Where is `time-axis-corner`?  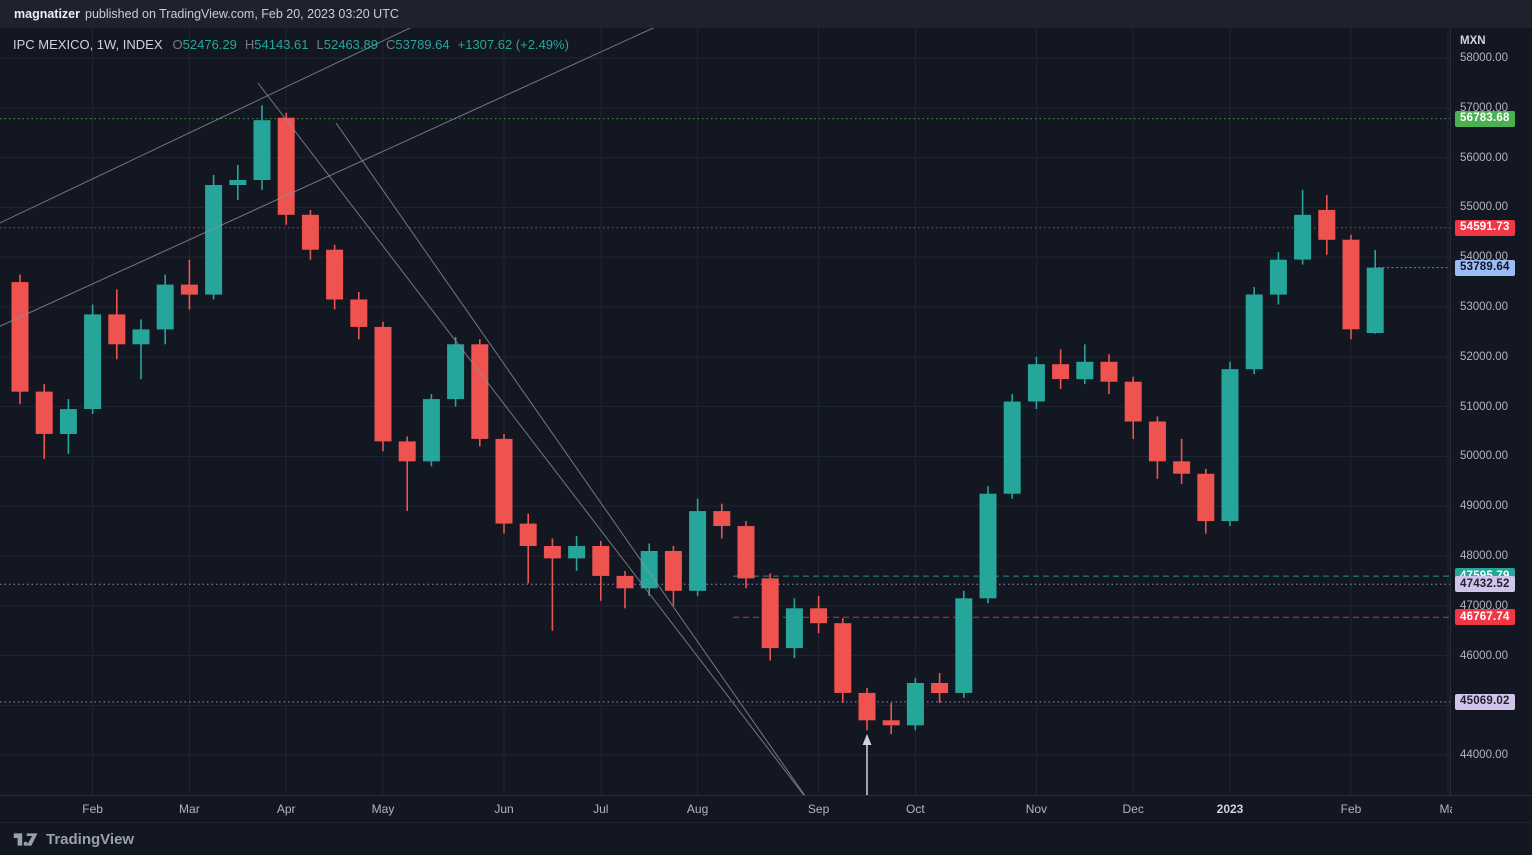 time-axis-corner is located at coordinates (1492, 809).